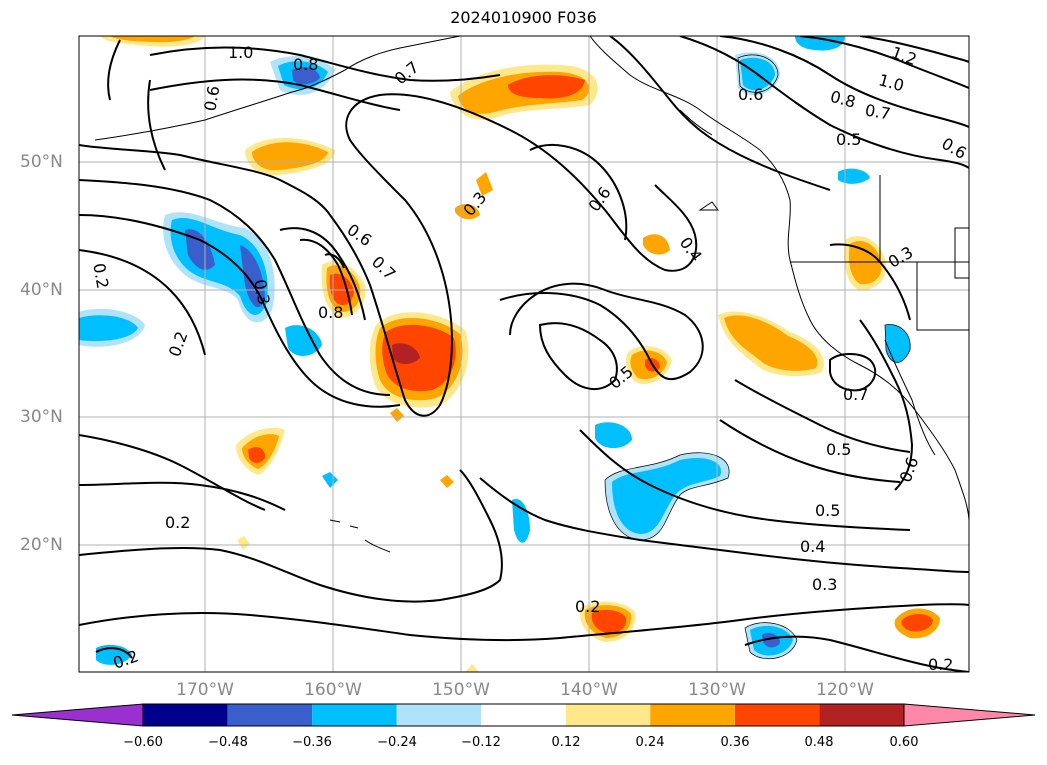 The width and height of the screenshot is (1047, 765). I want to click on colorbar-tick-label: 0.12, so click(566, 742).